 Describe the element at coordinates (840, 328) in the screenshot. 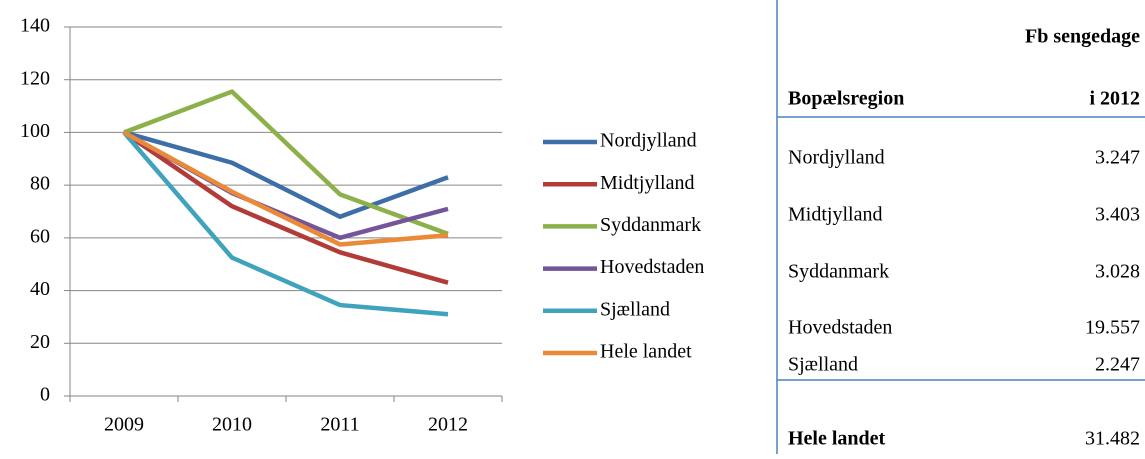

I see `table-cell: Hovedstaden` at that location.